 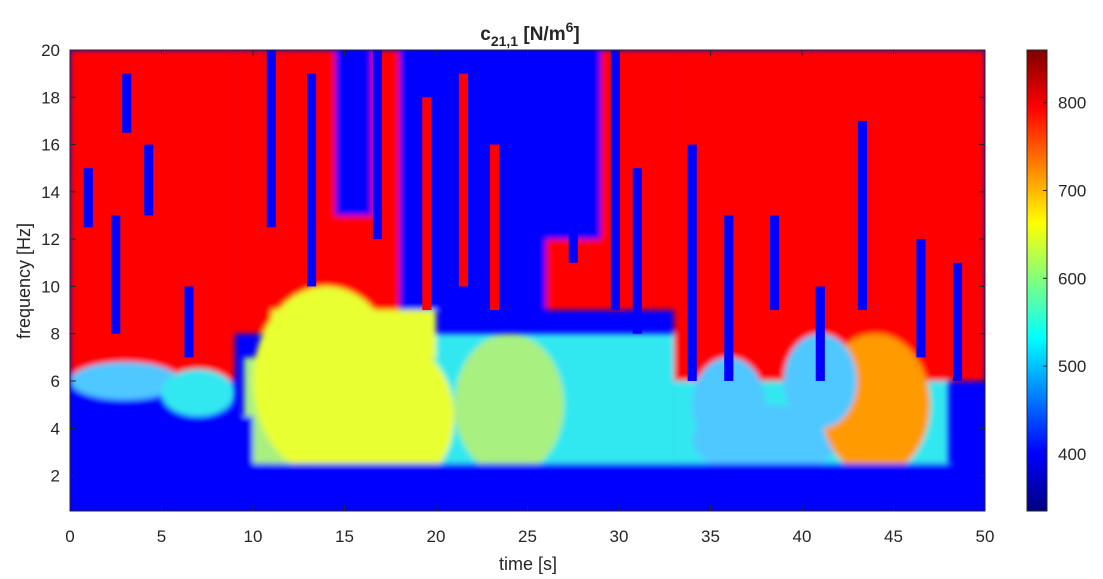 What do you see at coordinates (893, 536) in the screenshot?
I see `x-tick-label: 45` at bounding box center [893, 536].